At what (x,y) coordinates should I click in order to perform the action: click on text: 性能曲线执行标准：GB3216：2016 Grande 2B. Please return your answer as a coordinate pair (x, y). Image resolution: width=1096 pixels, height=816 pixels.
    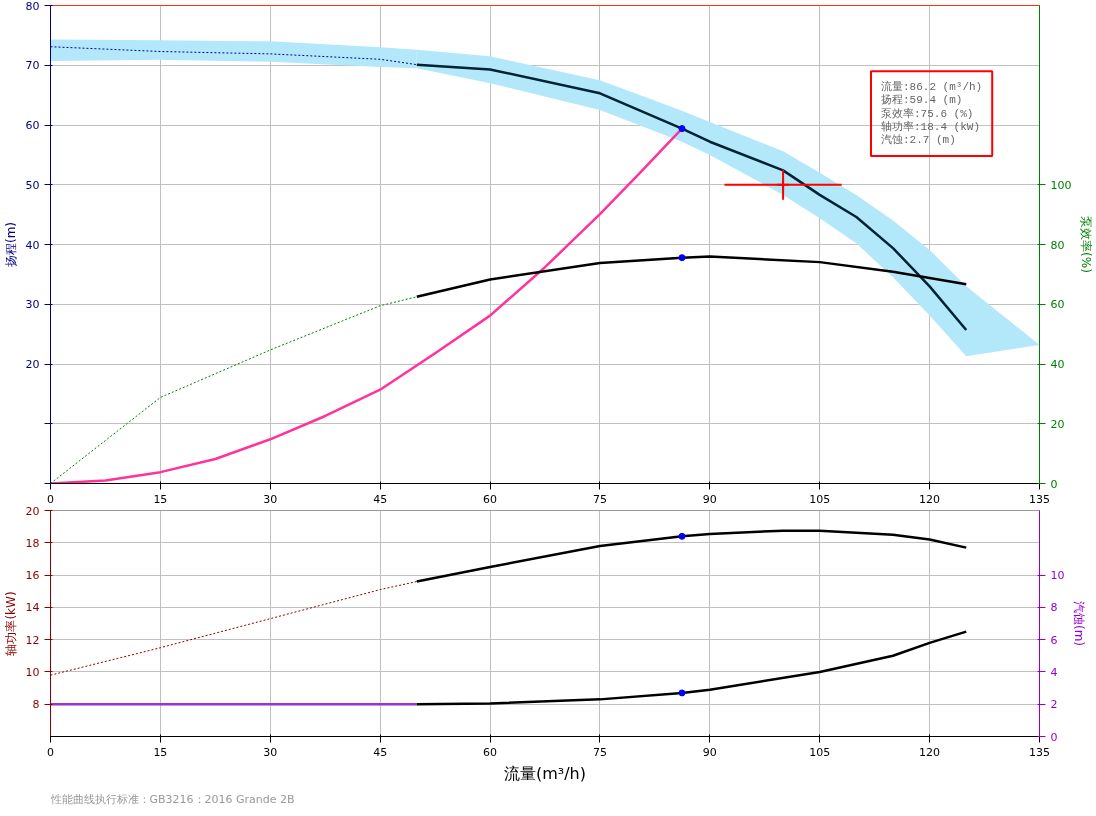
    Looking at the image, I should click on (172, 799).